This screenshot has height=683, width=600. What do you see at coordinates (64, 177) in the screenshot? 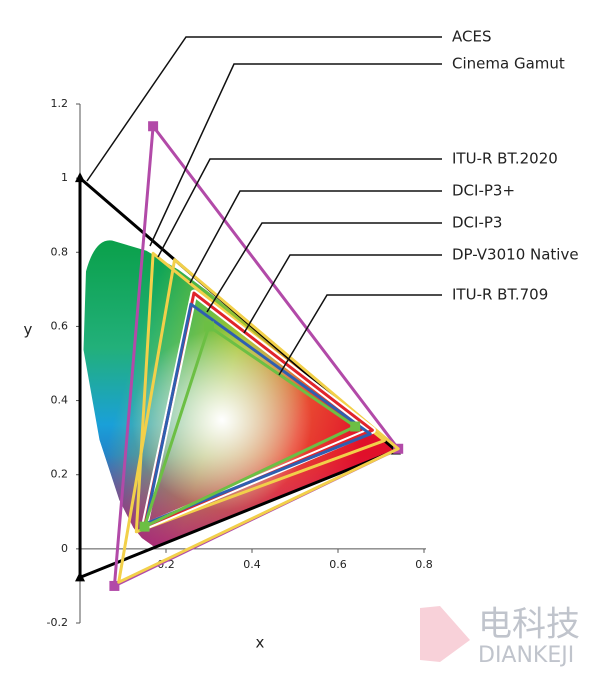
I see `y-tick-label: 1` at bounding box center [64, 177].